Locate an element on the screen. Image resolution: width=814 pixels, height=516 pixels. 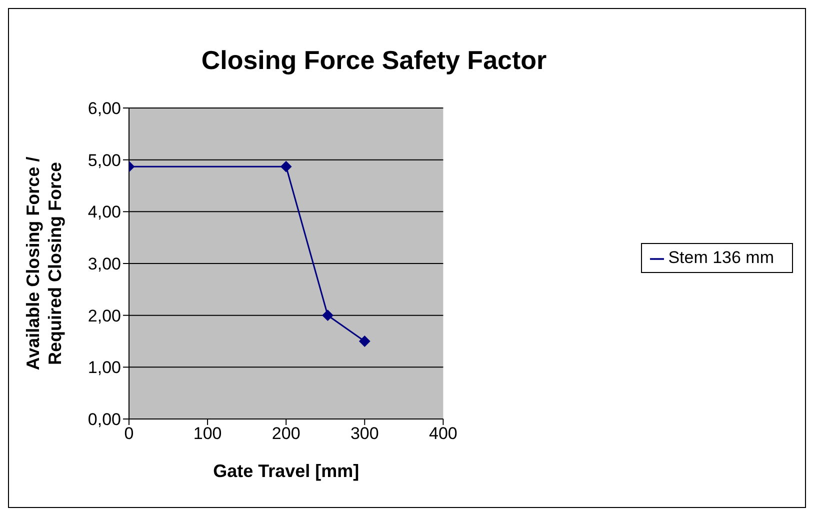
y-tick-label: 5,00 is located at coordinates (104, 160).